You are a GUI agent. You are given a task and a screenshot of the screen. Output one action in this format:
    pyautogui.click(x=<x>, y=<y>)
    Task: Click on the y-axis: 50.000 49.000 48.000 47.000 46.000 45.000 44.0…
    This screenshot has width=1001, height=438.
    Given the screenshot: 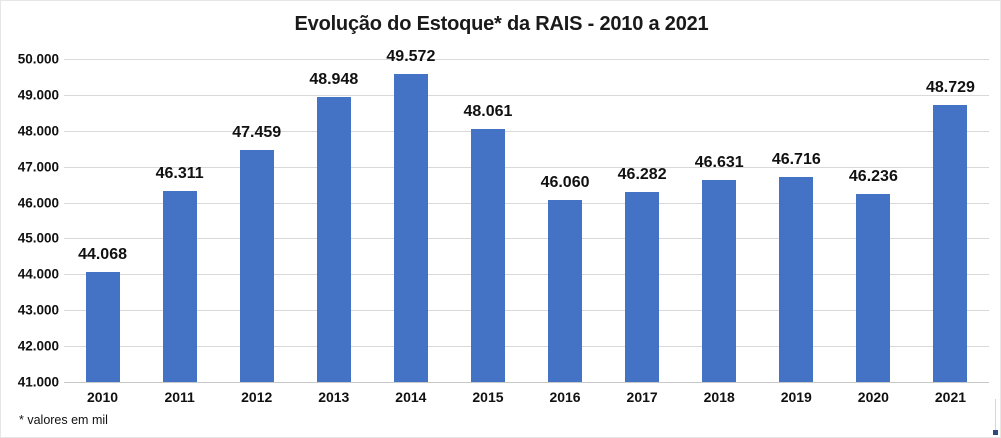 What is the action you would take?
    pyautogui.click(x=30, y=221)
    